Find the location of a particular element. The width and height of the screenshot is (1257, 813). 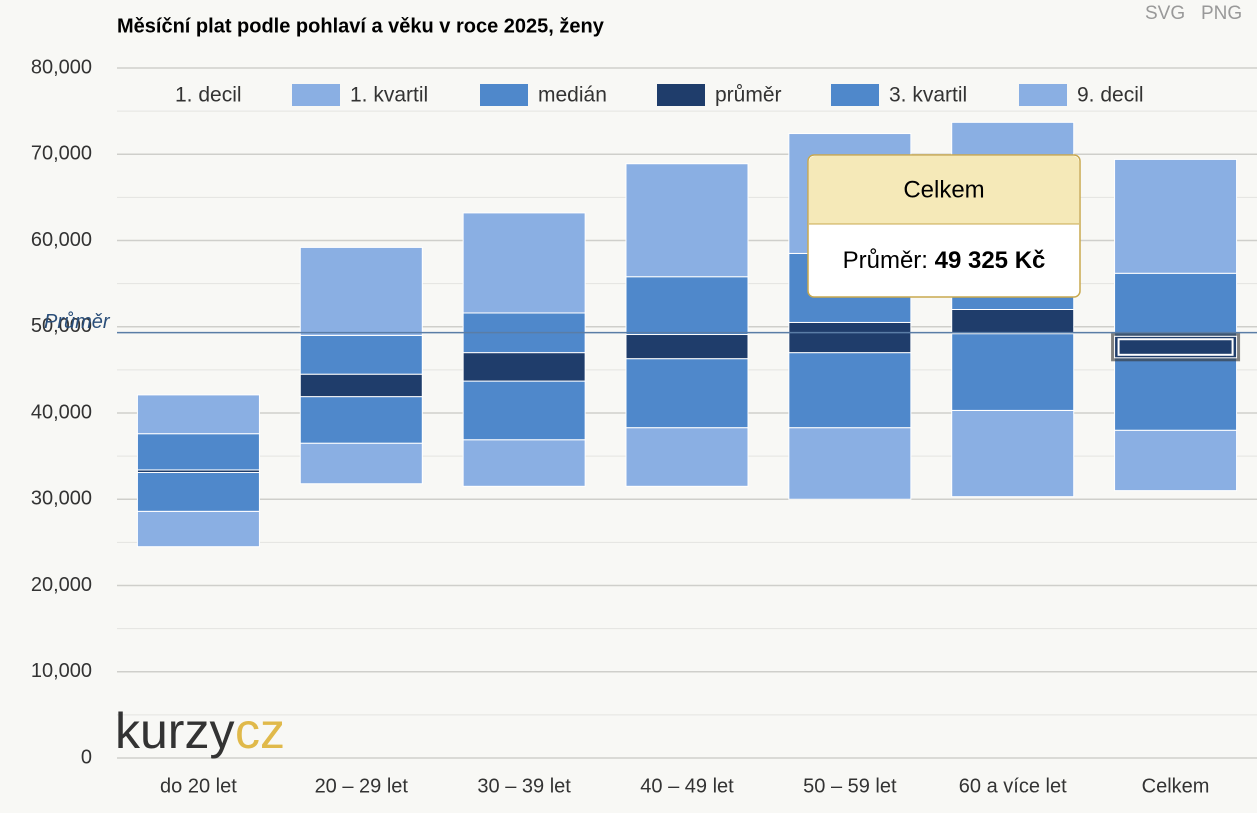

legend-label: 3. kvartil is located at coordinates (928, 95).